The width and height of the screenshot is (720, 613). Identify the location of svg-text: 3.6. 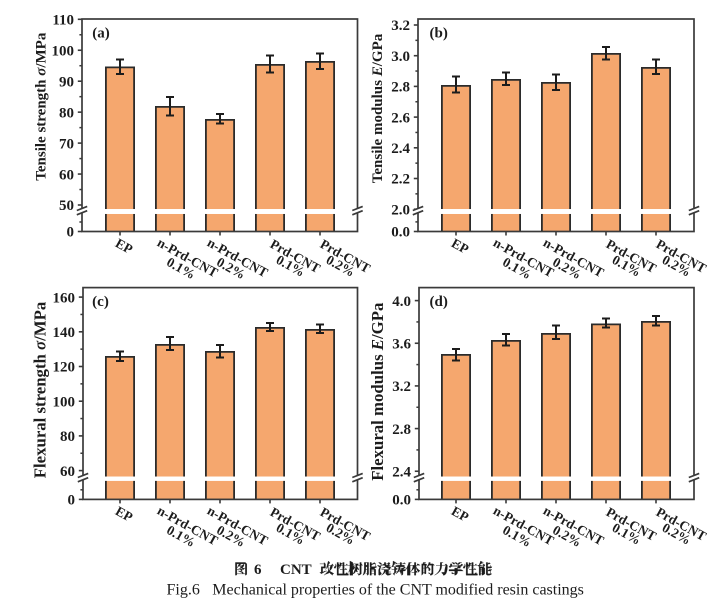
(401, 344).